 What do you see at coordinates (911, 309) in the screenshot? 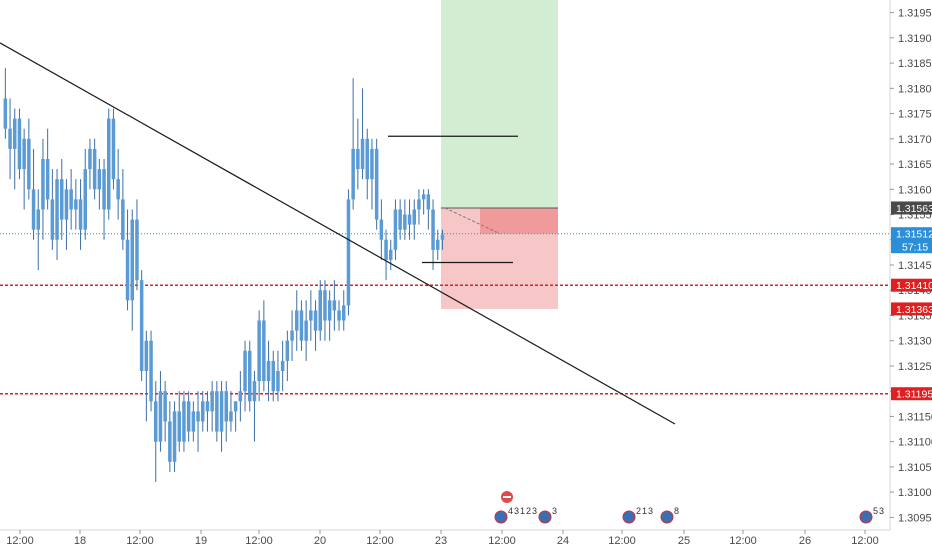
I see `price-tag-stop` at bounding box center [911, 309].